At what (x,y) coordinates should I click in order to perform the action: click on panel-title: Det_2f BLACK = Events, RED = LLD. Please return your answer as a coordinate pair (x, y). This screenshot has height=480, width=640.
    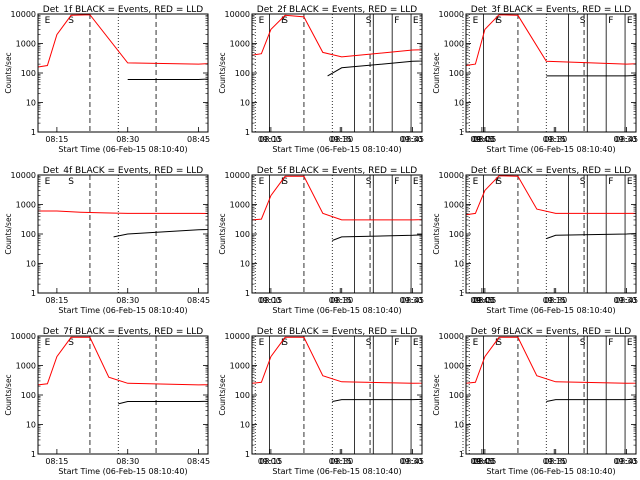
    Looking at the image, I should click on (337, 10).